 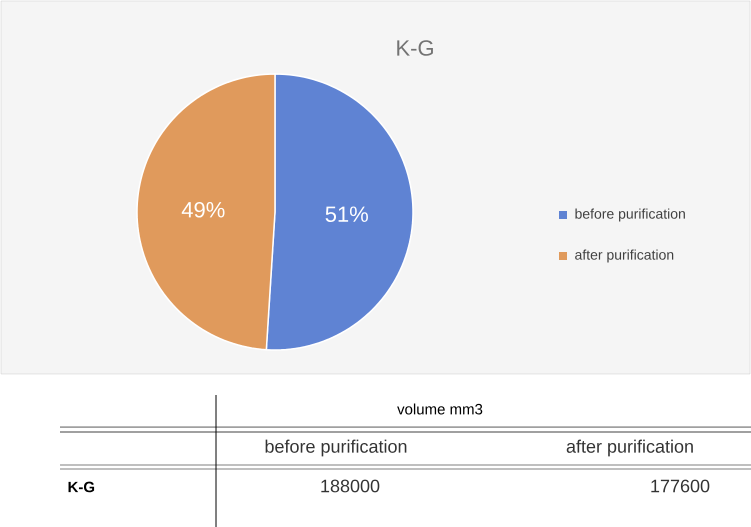 I want to click on slice-label: before purification, so click(x=336, y=448).